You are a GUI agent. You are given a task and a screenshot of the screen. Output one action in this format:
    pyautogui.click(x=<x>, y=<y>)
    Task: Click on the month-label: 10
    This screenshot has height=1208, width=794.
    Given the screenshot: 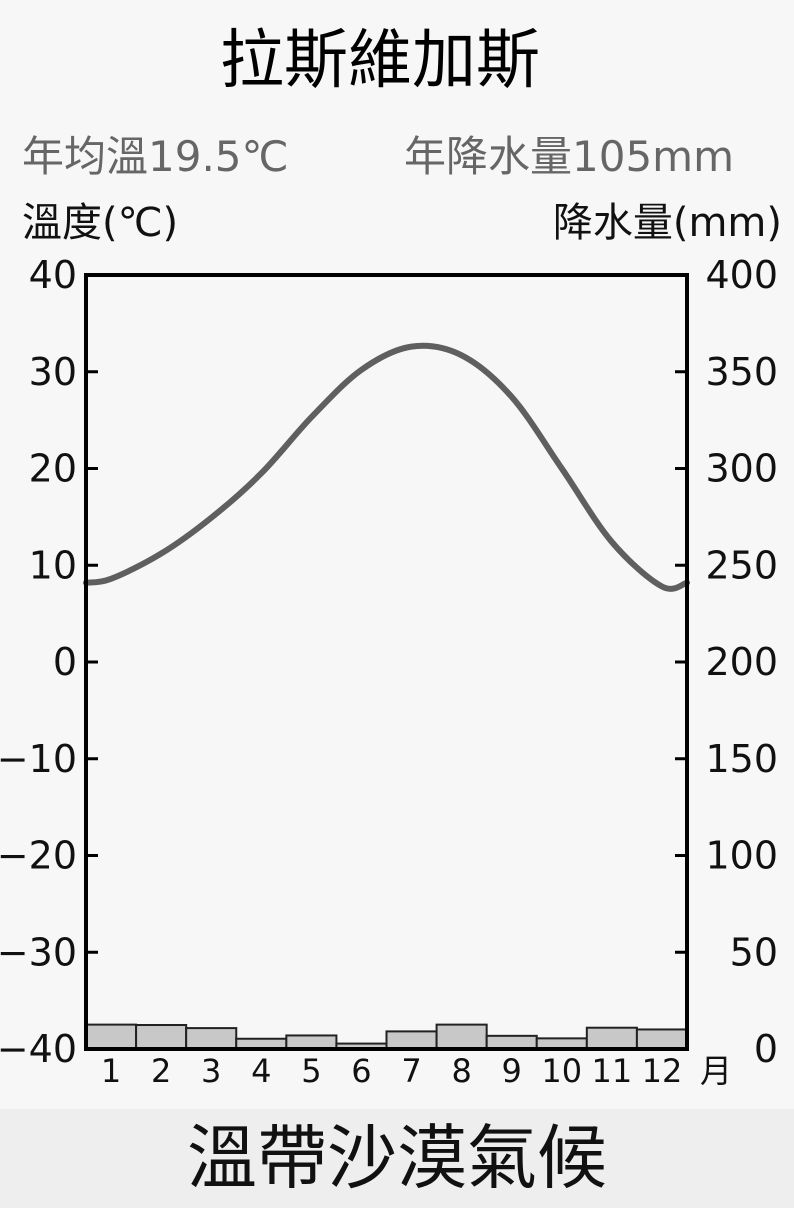 What is the action you would take?
    pyautogui.click(x=561, y=1071)
    